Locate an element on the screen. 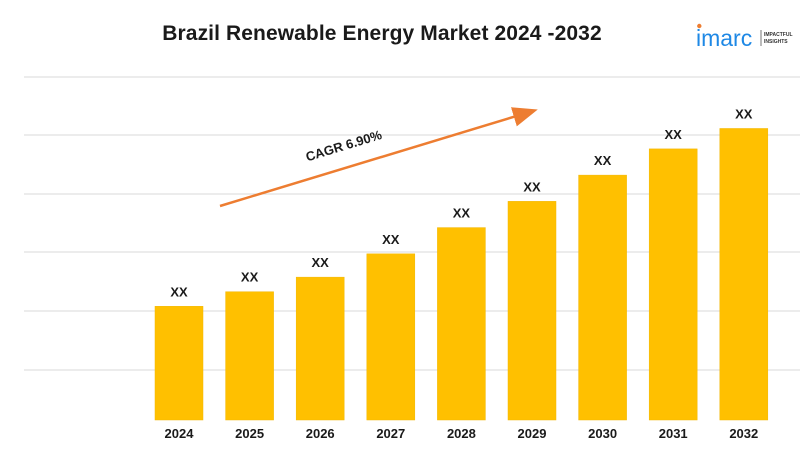 The width and height of the screenshot is (800, 449). cagr-annotation: CAGR 6.90% is located at coordinates (378, 157).